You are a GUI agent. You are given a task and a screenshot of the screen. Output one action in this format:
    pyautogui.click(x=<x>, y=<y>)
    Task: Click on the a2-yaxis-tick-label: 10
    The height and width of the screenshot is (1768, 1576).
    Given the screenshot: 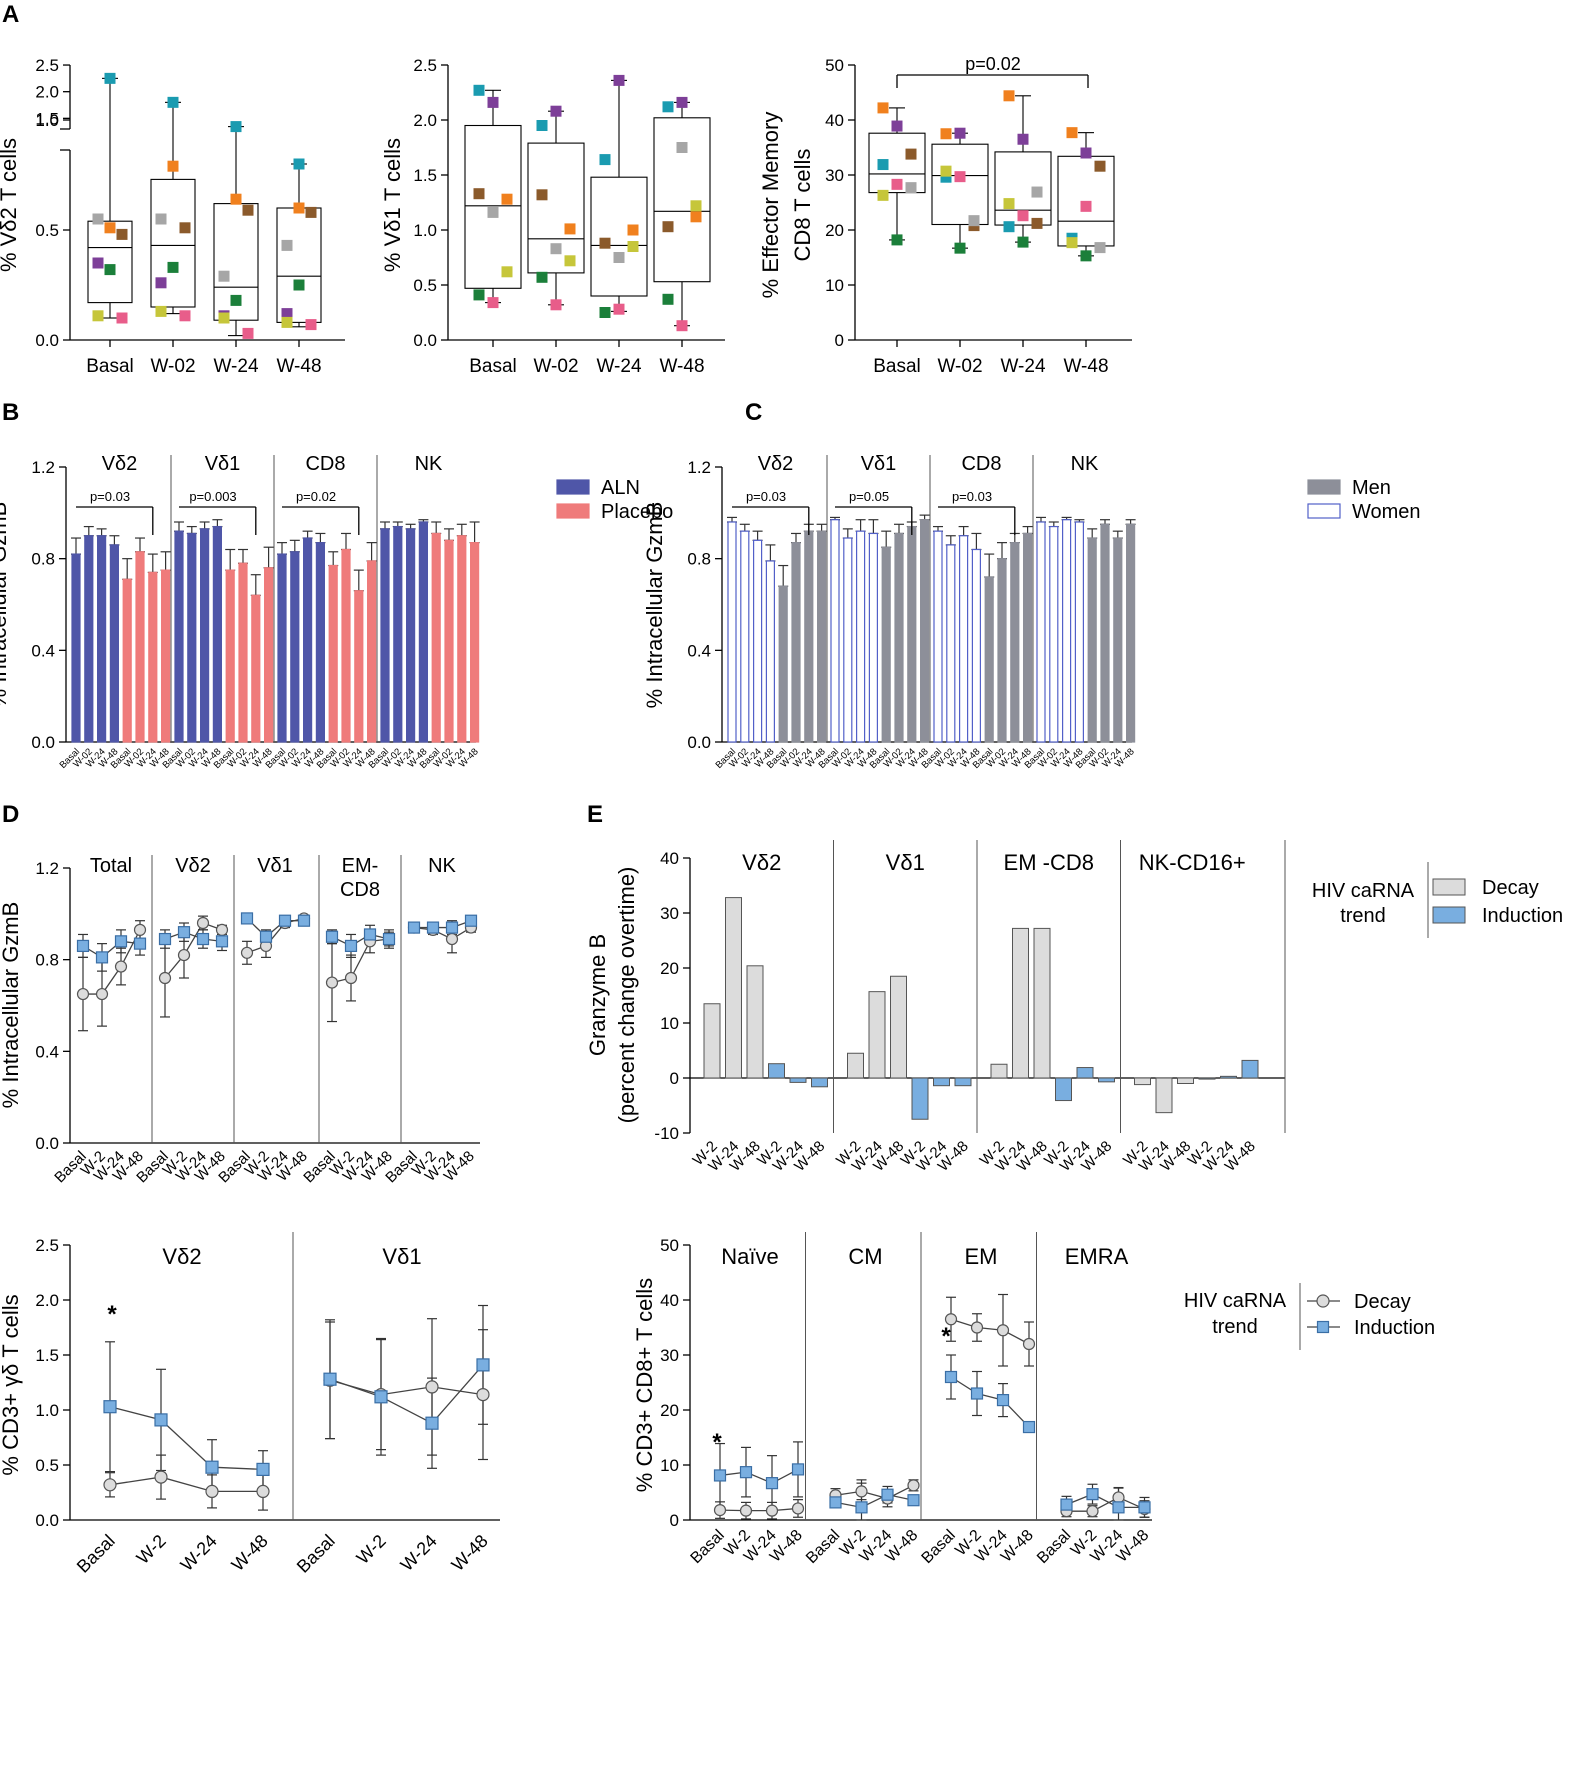 What is the action you would take?
    pyautogui.click(x=834, y=285)
    